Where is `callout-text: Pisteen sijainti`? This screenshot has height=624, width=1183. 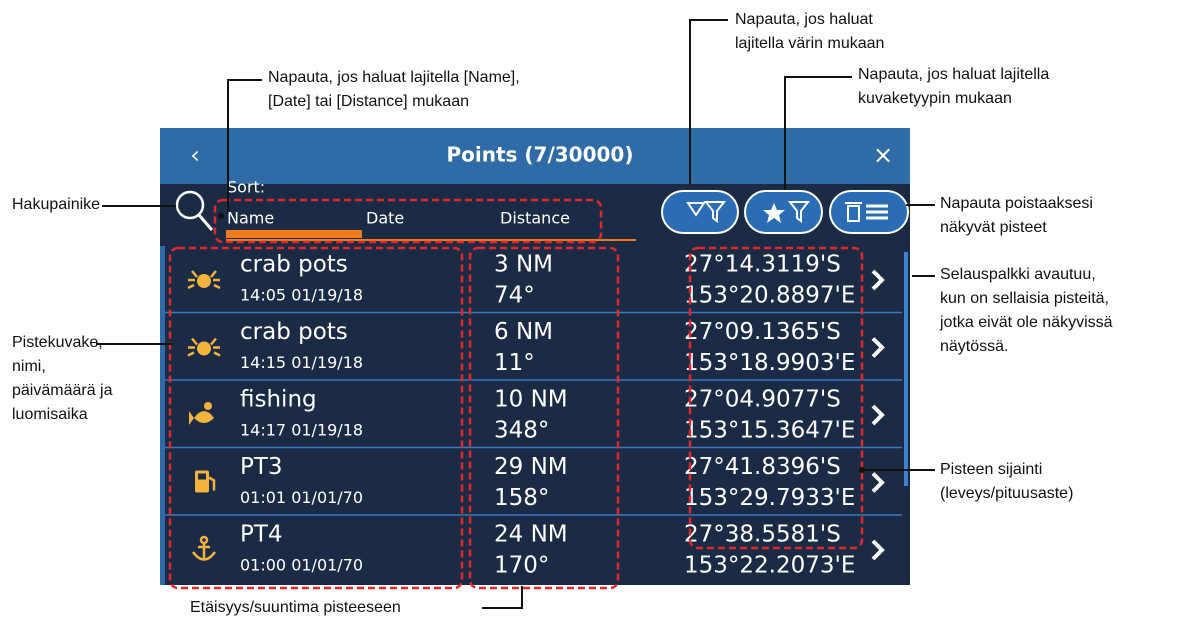 callout-text: Pisteen sijainti is located at coordinates (991, 469).